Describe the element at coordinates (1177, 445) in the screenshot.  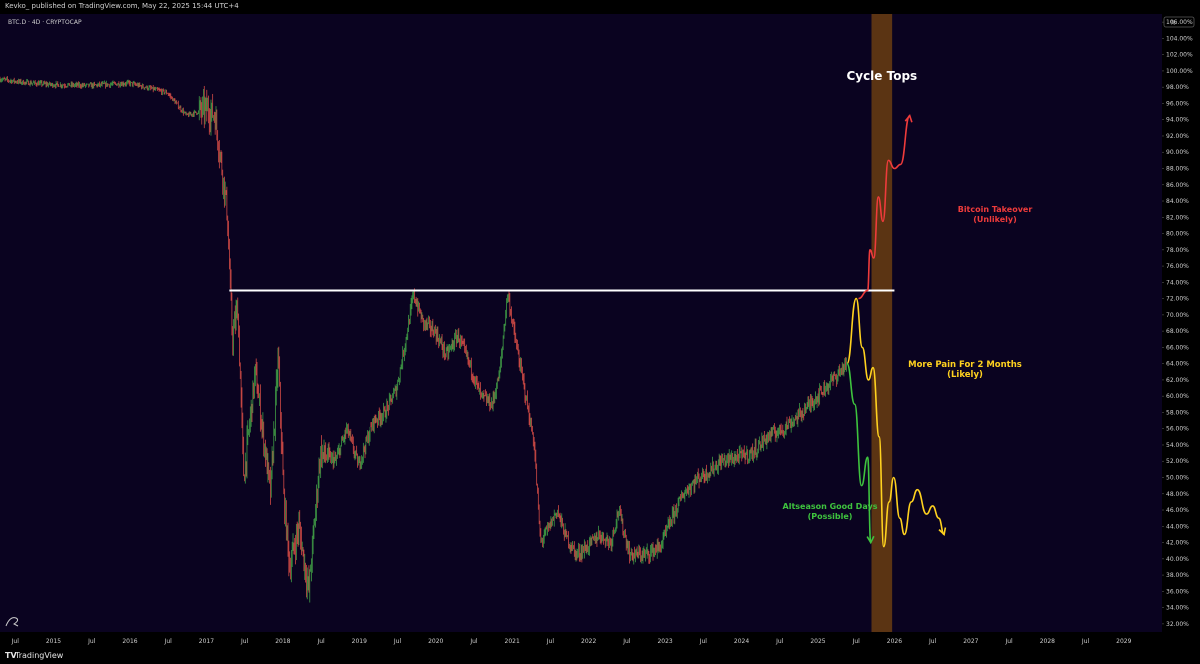
I see `y-tick-label: 54.00%` at that location.